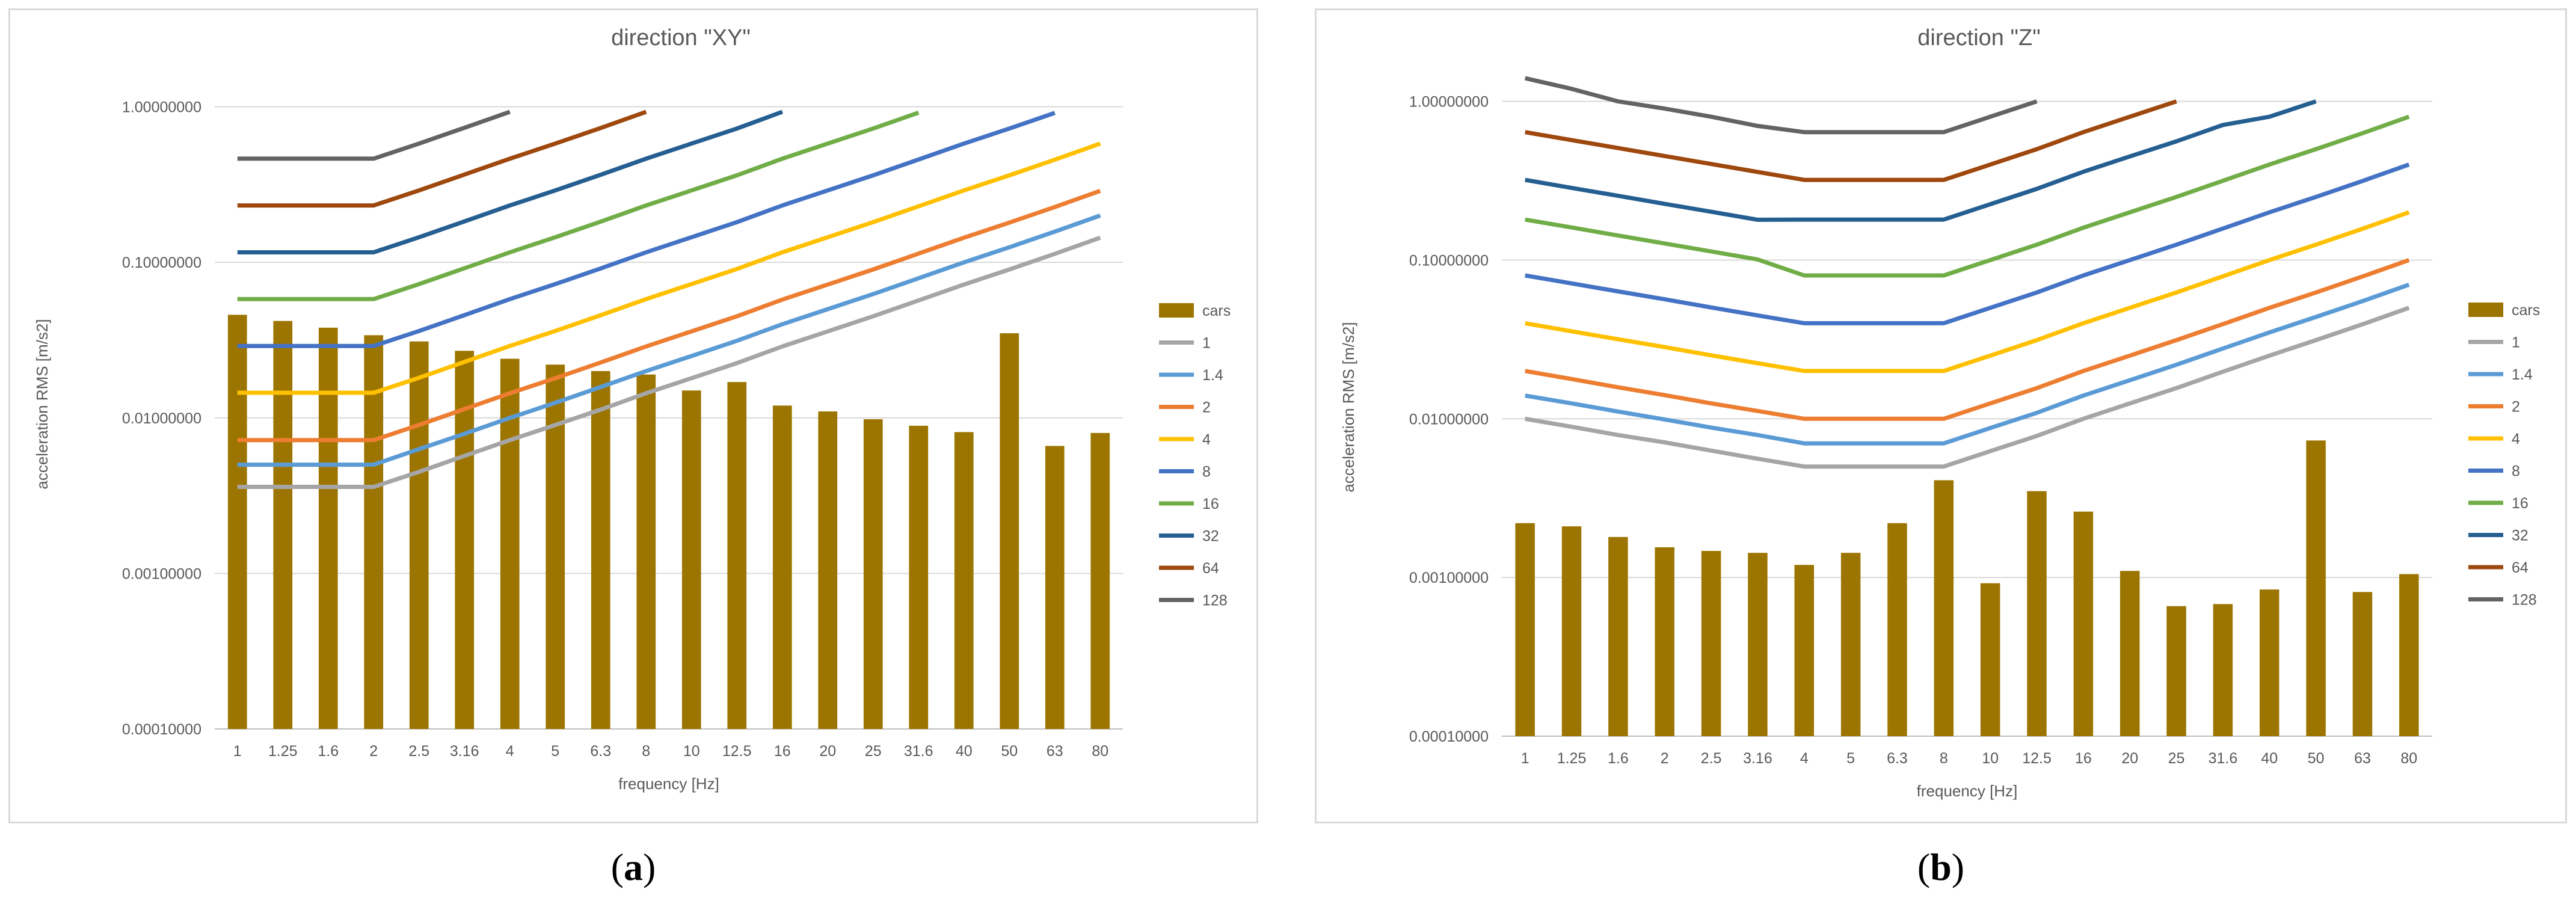 This screenshot has width=2576, height=910. Describe the element at coordinates (1216, 311) in the screenshot. I see `legend-label-cars: cars` at that location.